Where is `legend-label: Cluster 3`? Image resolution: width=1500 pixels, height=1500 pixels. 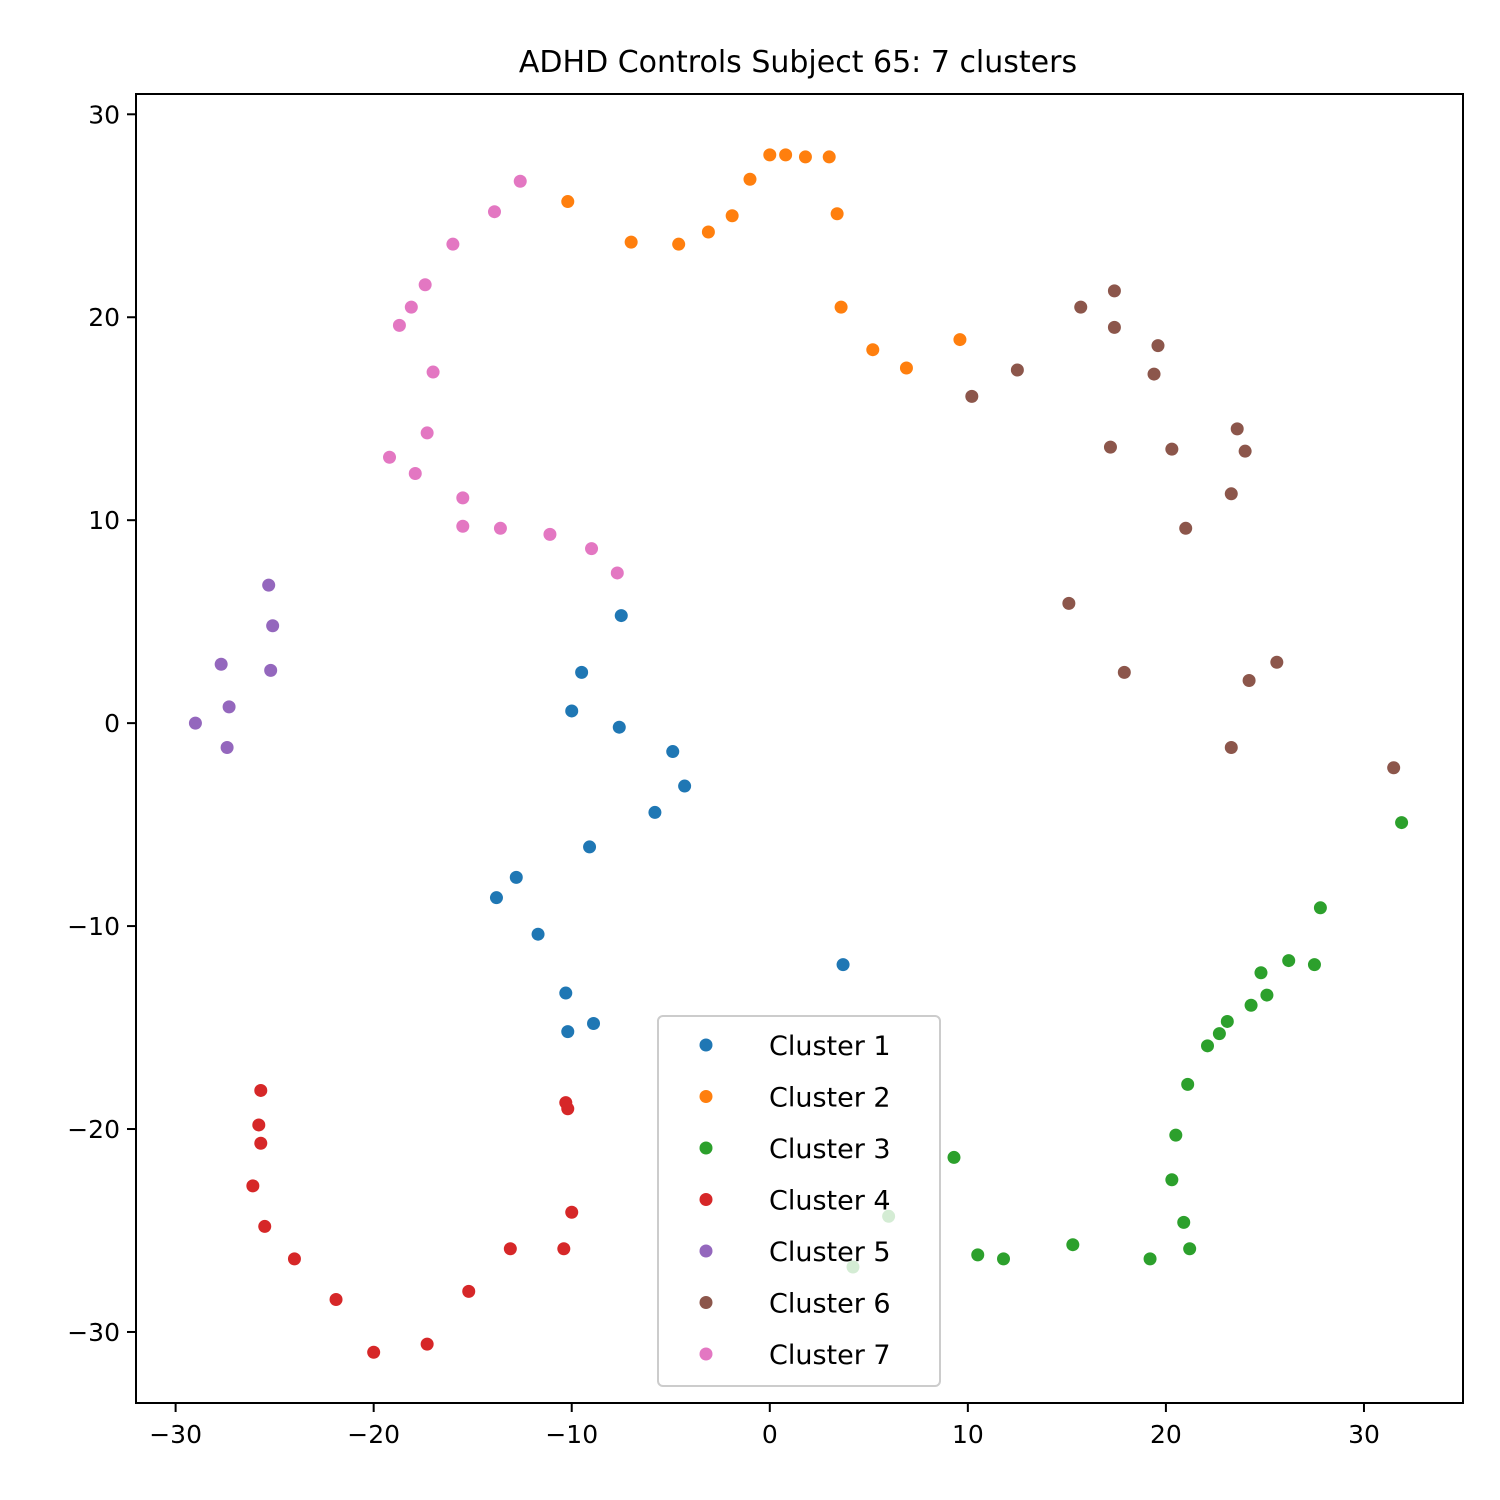
legend-label: Cluster 3 is located at coordinates (830, 1149).